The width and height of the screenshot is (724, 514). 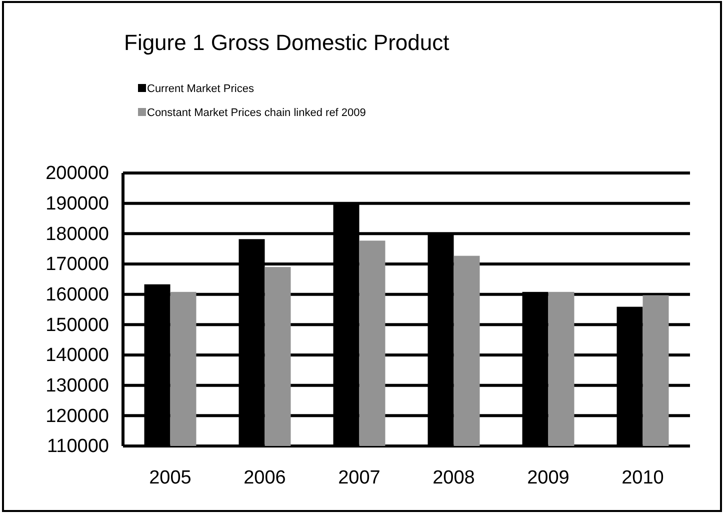 I want to click on legend-label: Constant Market Prices chain linked ref 2009, so click(x=256, y=113).